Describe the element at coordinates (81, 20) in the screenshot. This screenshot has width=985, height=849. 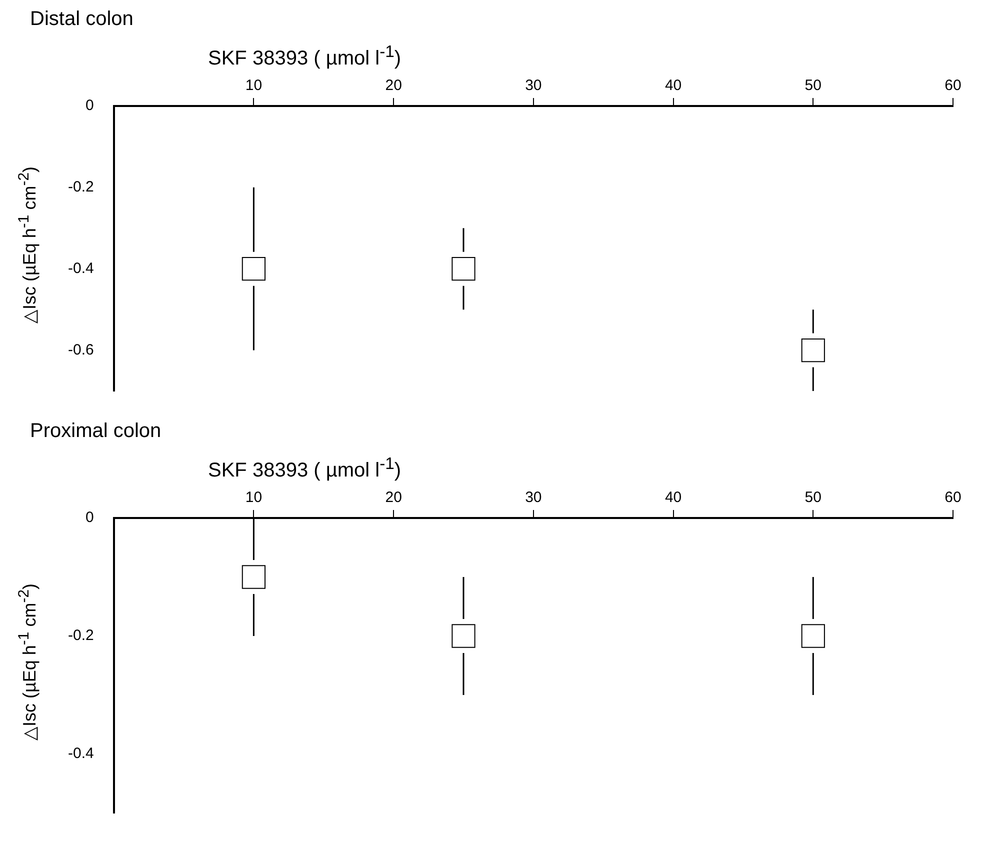
I see `chart-title: Distal colon` at that location.